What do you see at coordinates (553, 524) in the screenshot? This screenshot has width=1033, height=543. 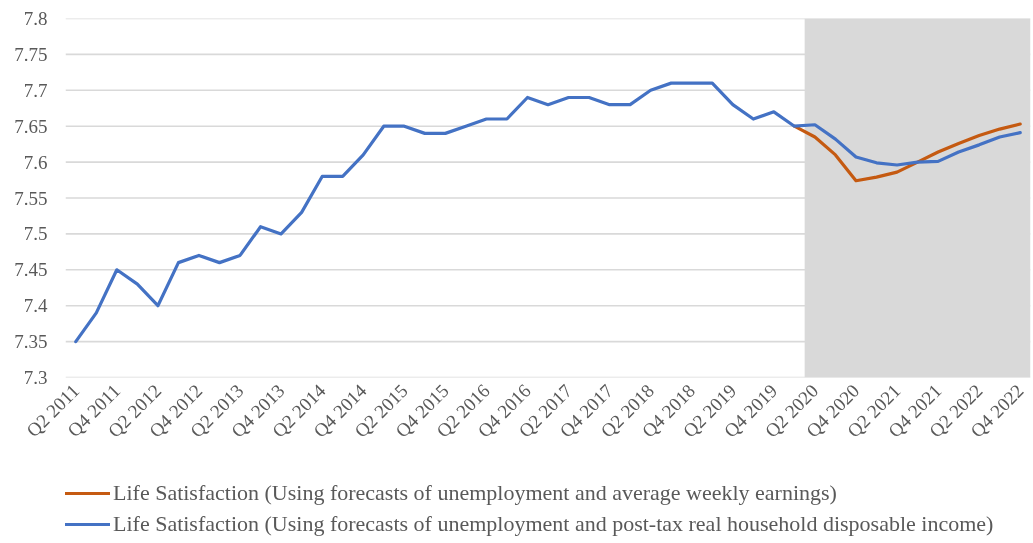 I see `legend-label: Life Satisfaction (Using forecasts of unemployment and post-tax real household disposable income)` at bounding box center [553, 524].